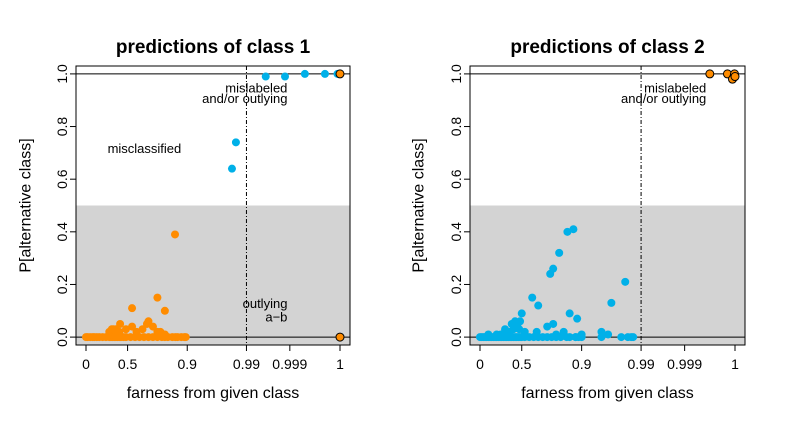  I want to click on annotation-4: a−b, so click(276, 316).